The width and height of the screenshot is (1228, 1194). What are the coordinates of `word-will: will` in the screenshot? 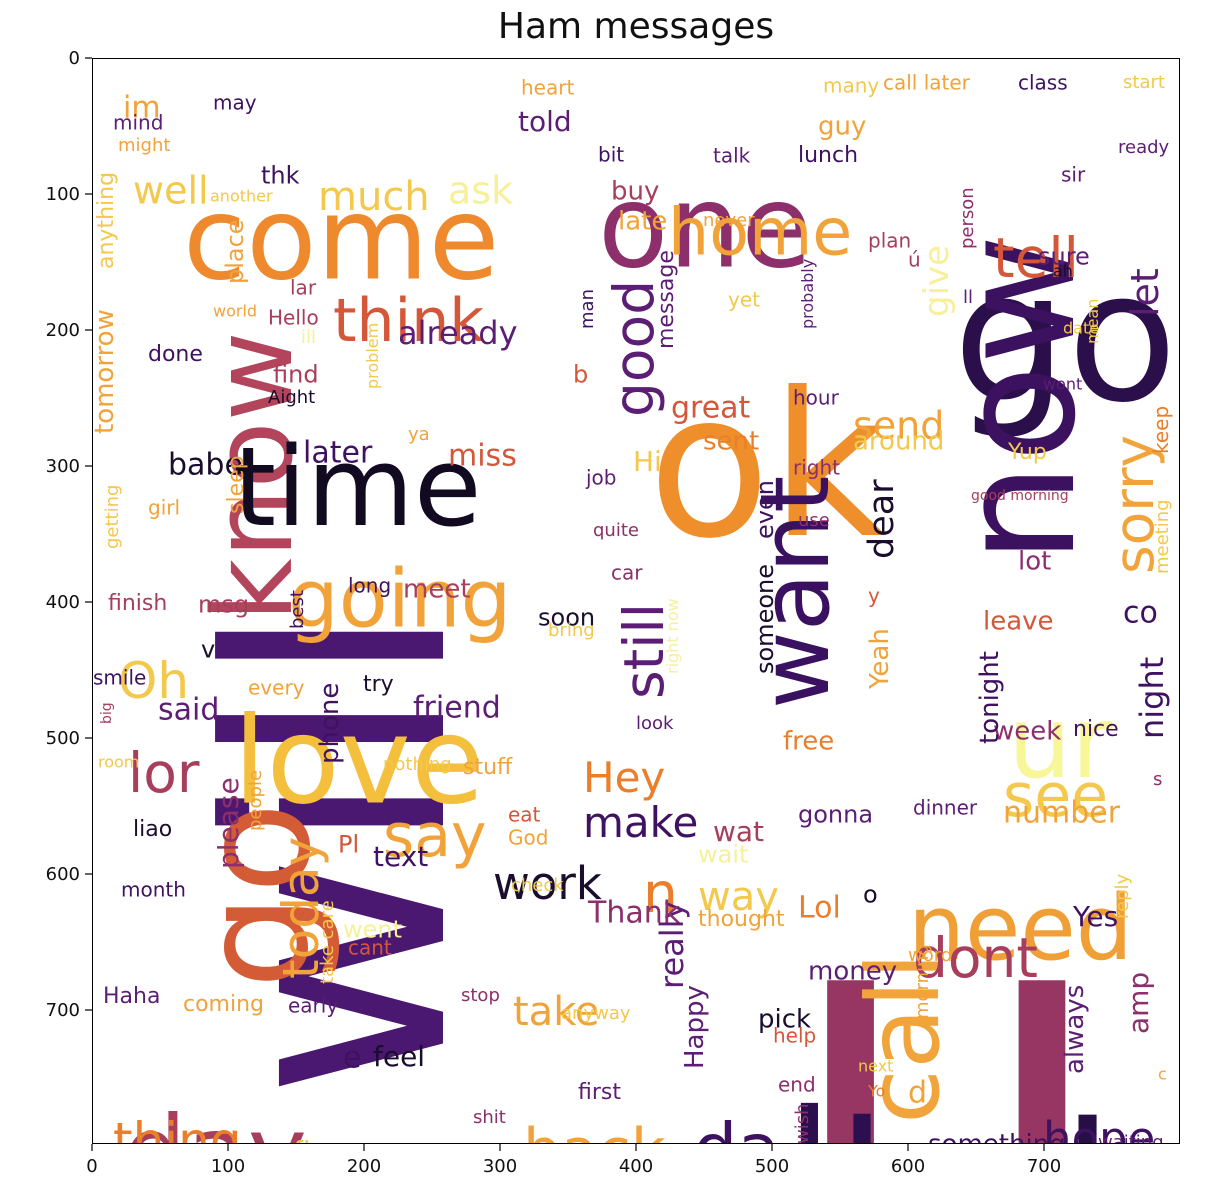 It's located at (339, 851).